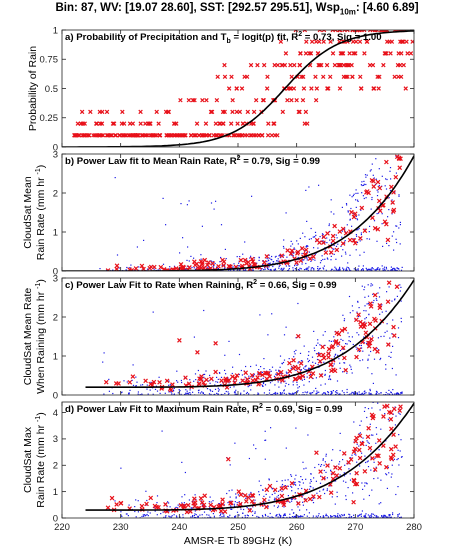 This screenshot has height=549, width=474. Describe the element at coordinates (41, 281) in the screenshot. I see `ylabel-unit-end: )` at that location.